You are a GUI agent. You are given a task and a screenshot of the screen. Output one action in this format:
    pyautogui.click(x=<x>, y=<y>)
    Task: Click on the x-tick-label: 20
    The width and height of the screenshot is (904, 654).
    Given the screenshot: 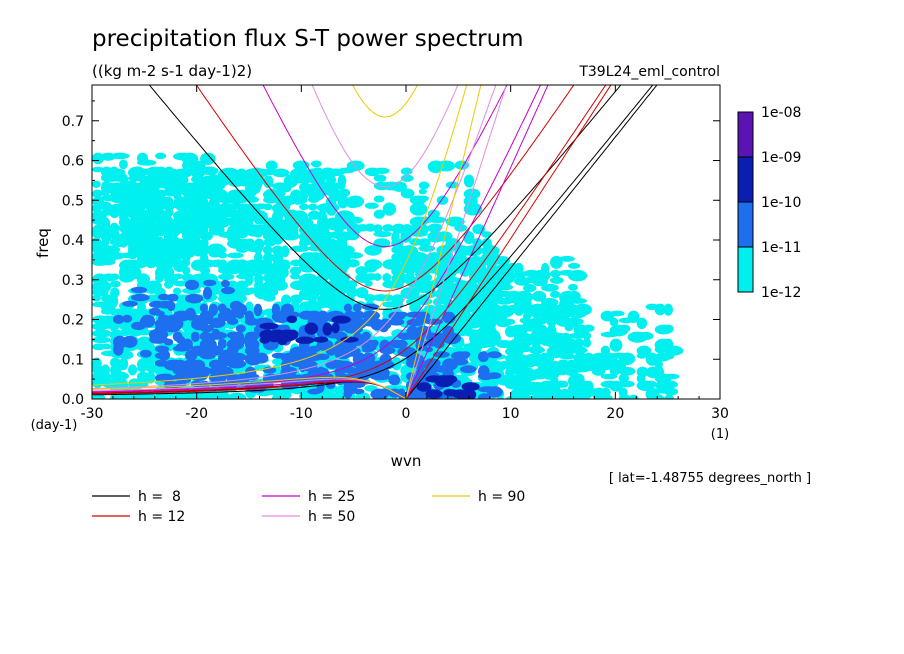 What is the action you would take?
    pyautogui.click(x=615, y=414)
    